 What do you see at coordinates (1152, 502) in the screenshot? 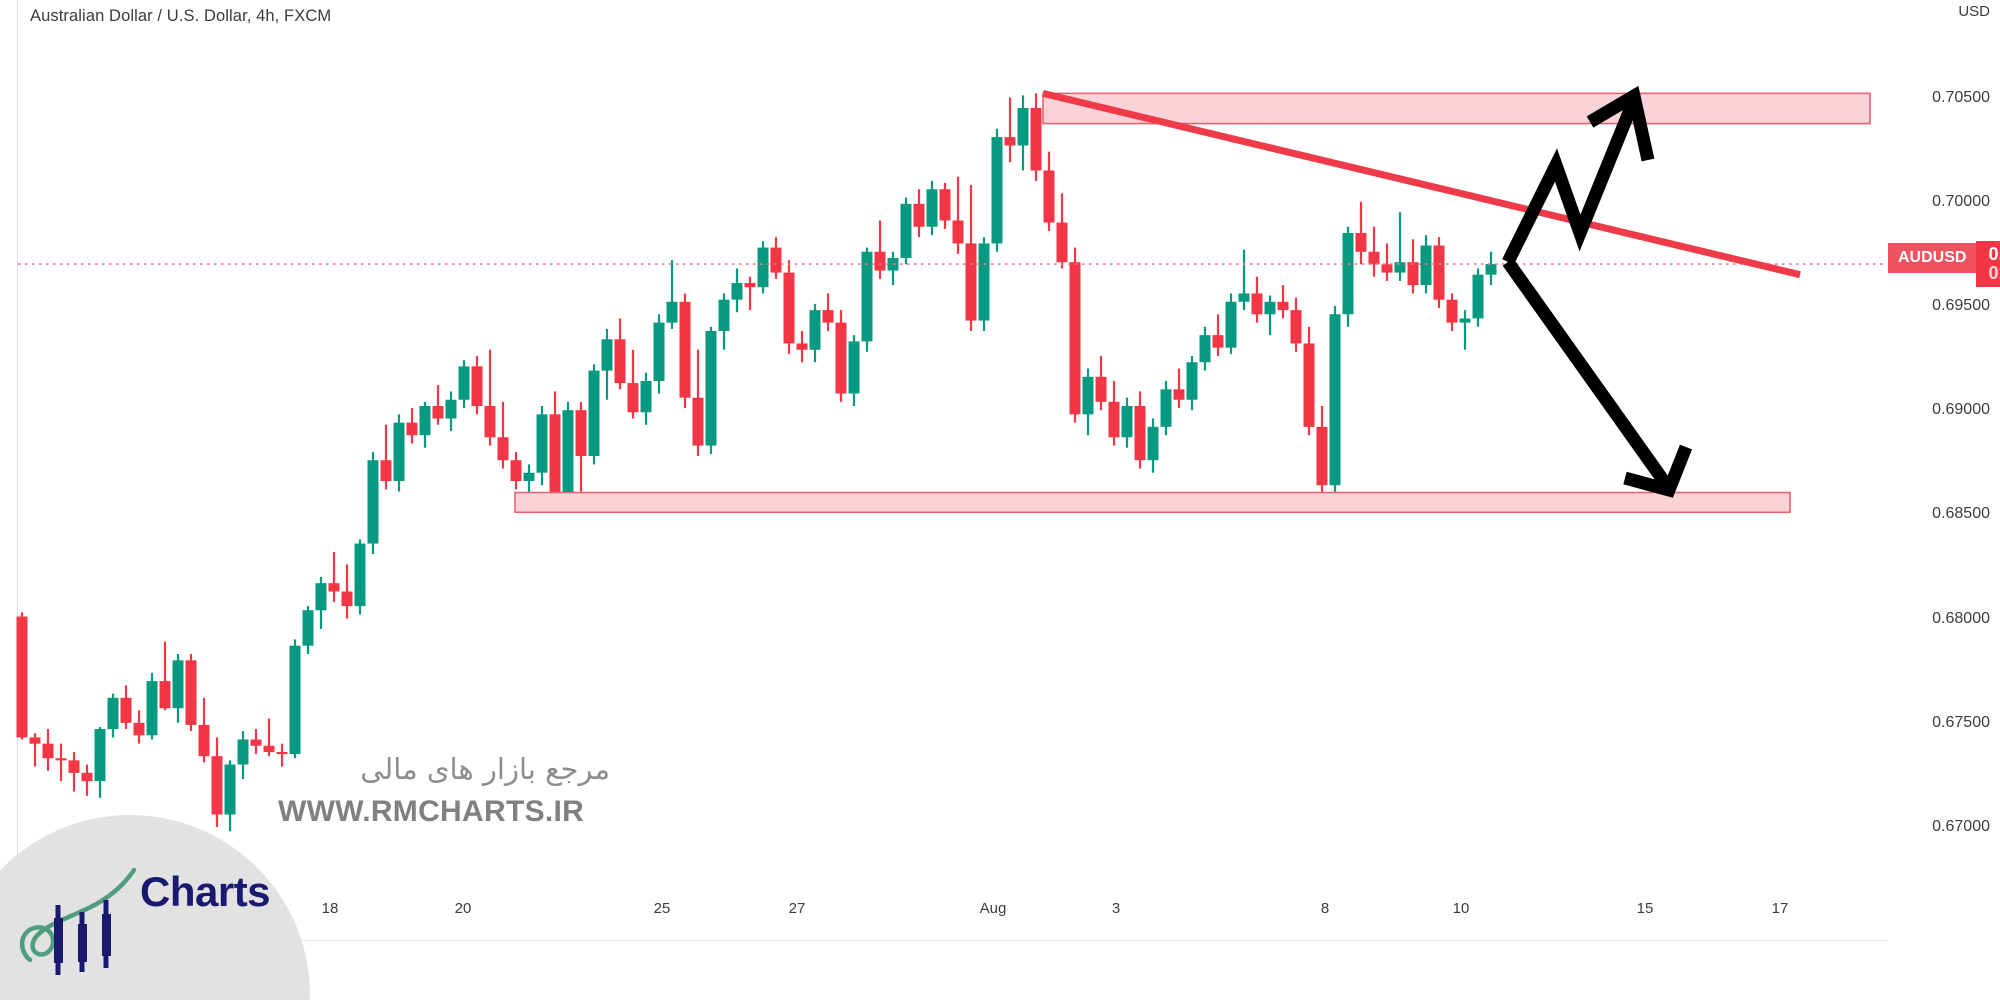
I see `support-zone` at bounding box center [1152, 502].